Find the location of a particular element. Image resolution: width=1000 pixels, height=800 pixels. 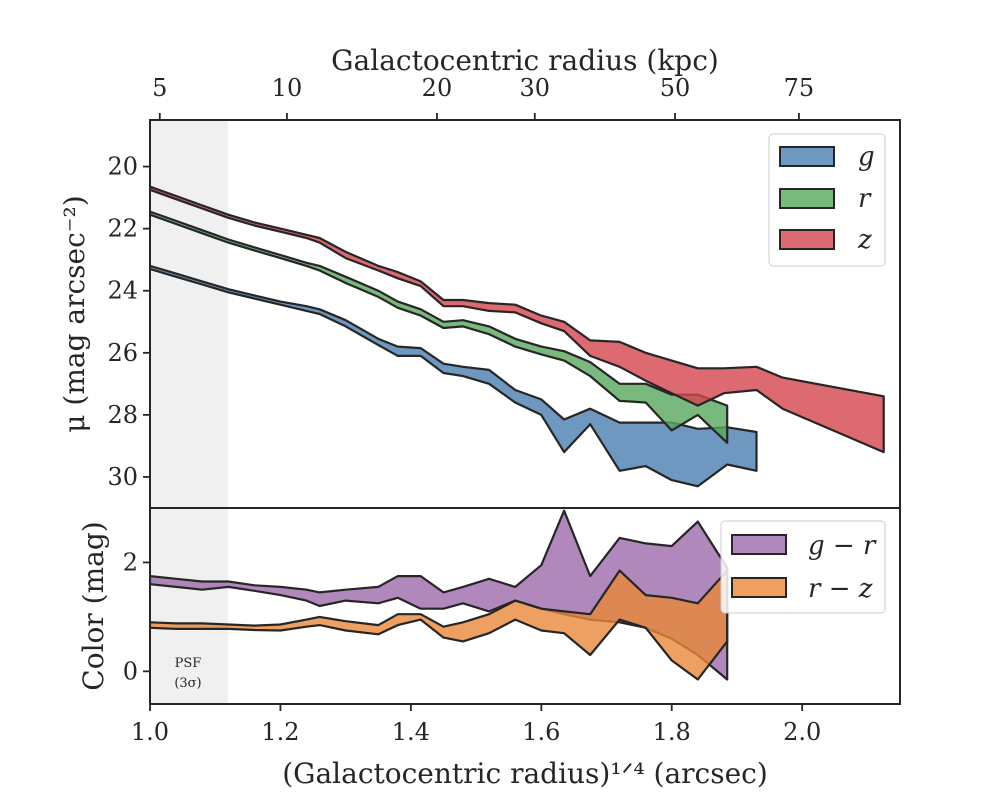

band-g-r is located at coordinates (439, 595).